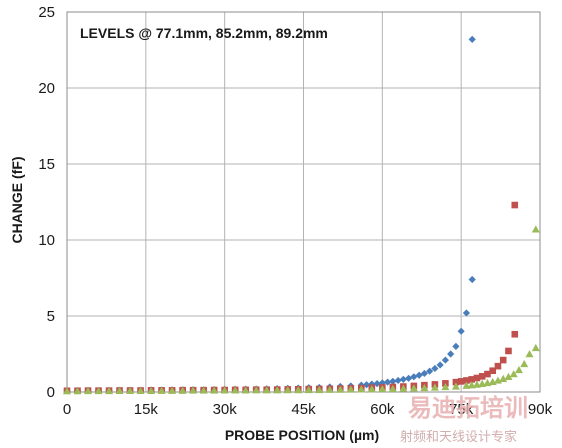 The height and width of the screenshot is (448, 562). Describe the element at coordinates (540, 409) in the screenshot. I see `x-tick-label: 90k` at that location.